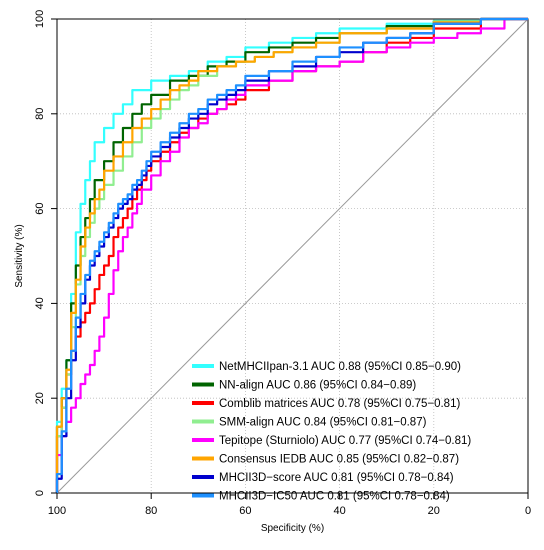  What do you see at coordinates (19, 255) in the screenshot?
I see `y-axis-title: Sensitivity (%)` at bounding box center [19, 255].